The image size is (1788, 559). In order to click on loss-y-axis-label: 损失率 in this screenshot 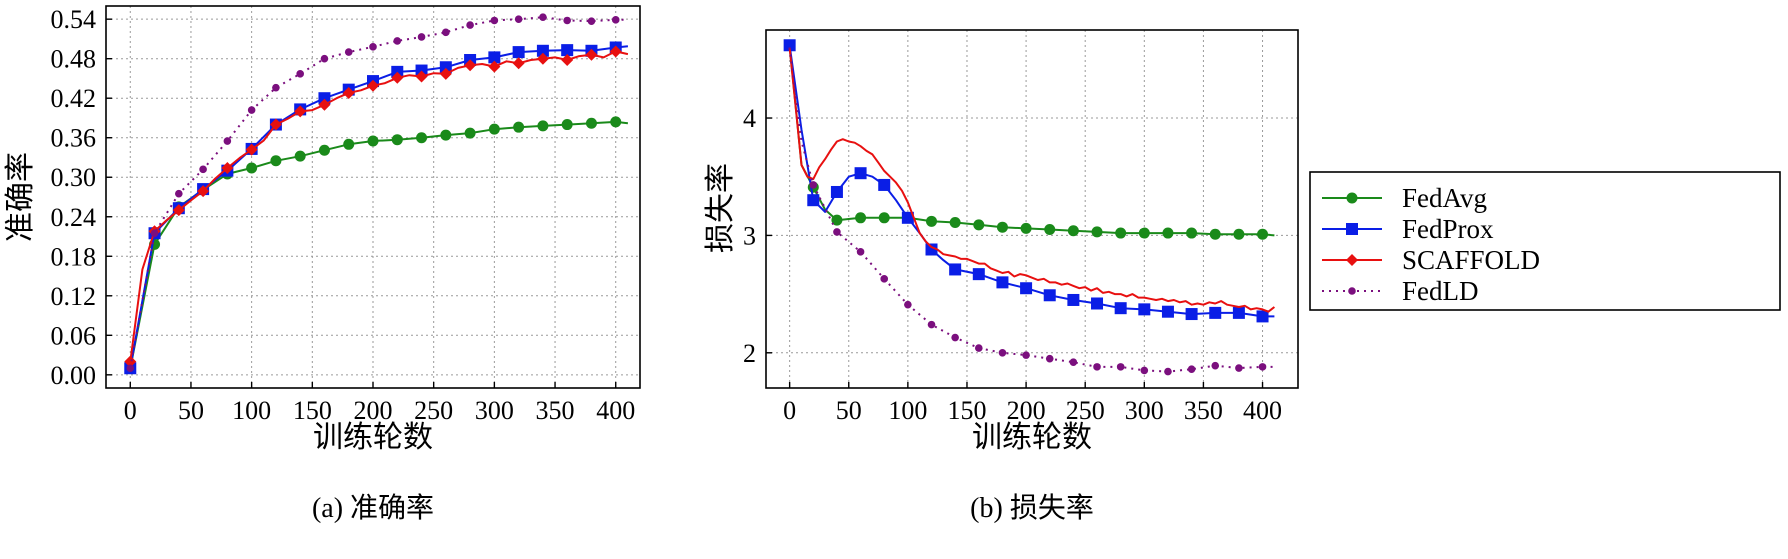, I will do `click(720, 208)`.